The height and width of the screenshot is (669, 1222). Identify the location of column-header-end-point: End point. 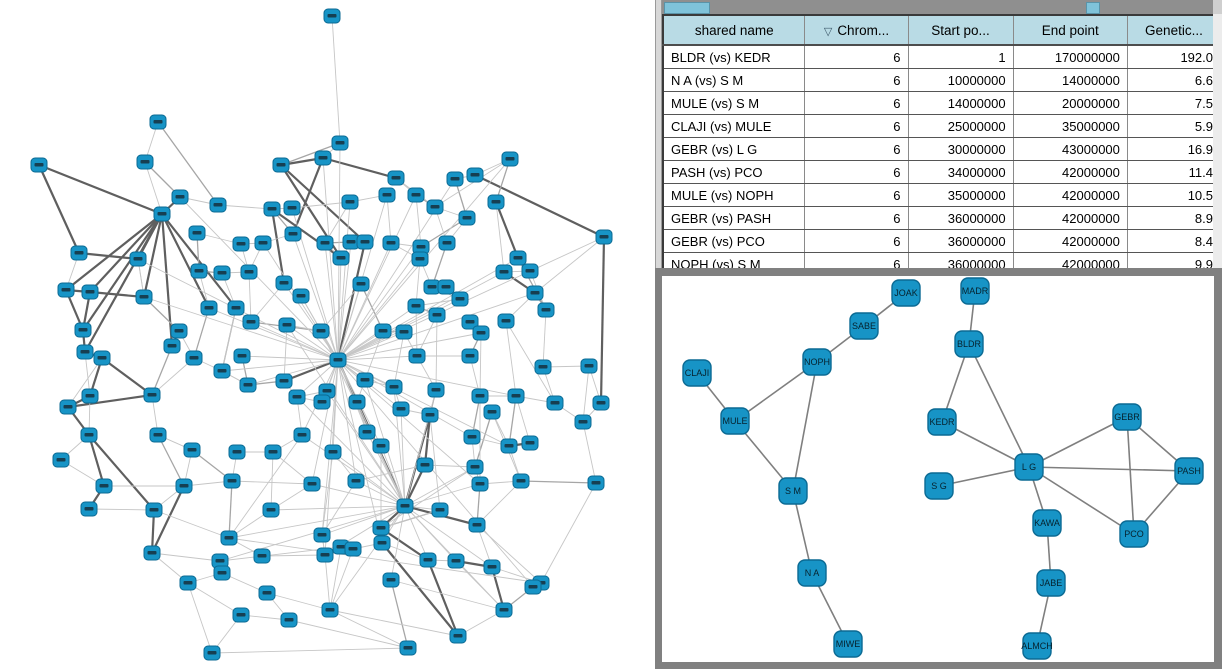
(1070, 30).